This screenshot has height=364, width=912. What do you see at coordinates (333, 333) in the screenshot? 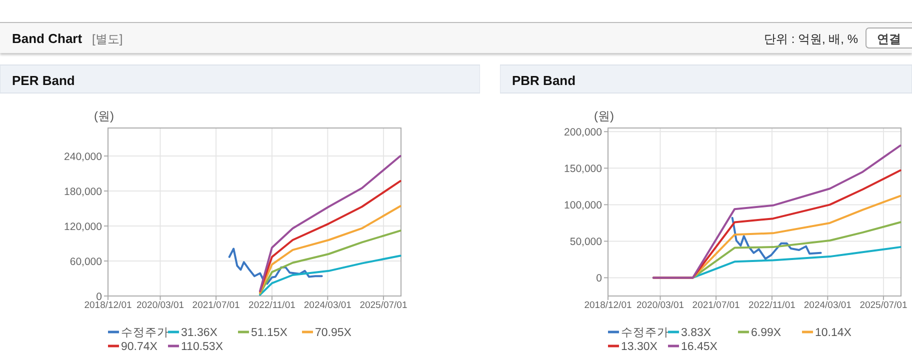
I see `legend-label: 70.95X` at bounding box center [333, 333].